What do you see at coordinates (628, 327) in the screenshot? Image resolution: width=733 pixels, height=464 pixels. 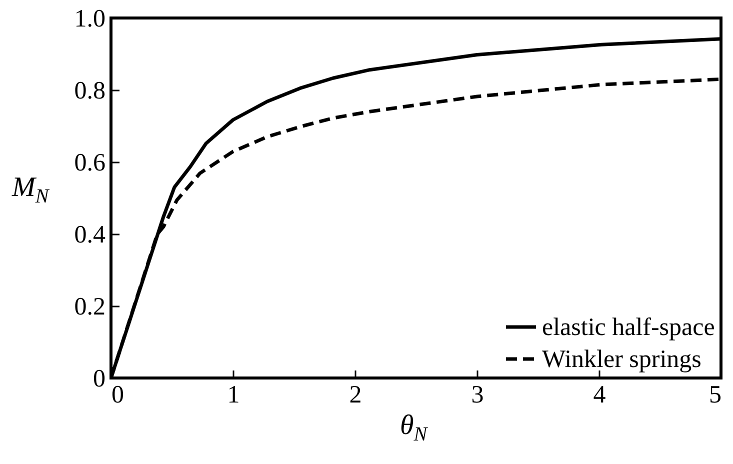 I see `legend-label: elastic half-space` at bounding box center [628, 327].